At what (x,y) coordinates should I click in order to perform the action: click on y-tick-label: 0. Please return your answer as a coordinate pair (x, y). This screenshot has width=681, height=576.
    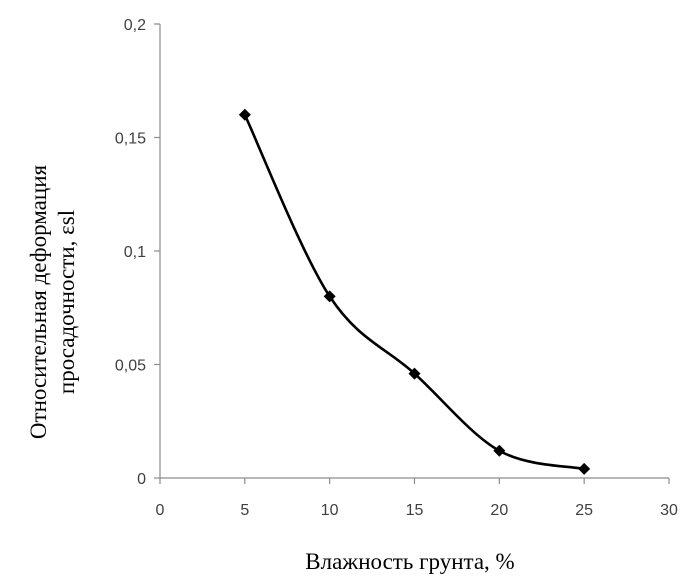
    Looking at the image, I should click on (141, 479).